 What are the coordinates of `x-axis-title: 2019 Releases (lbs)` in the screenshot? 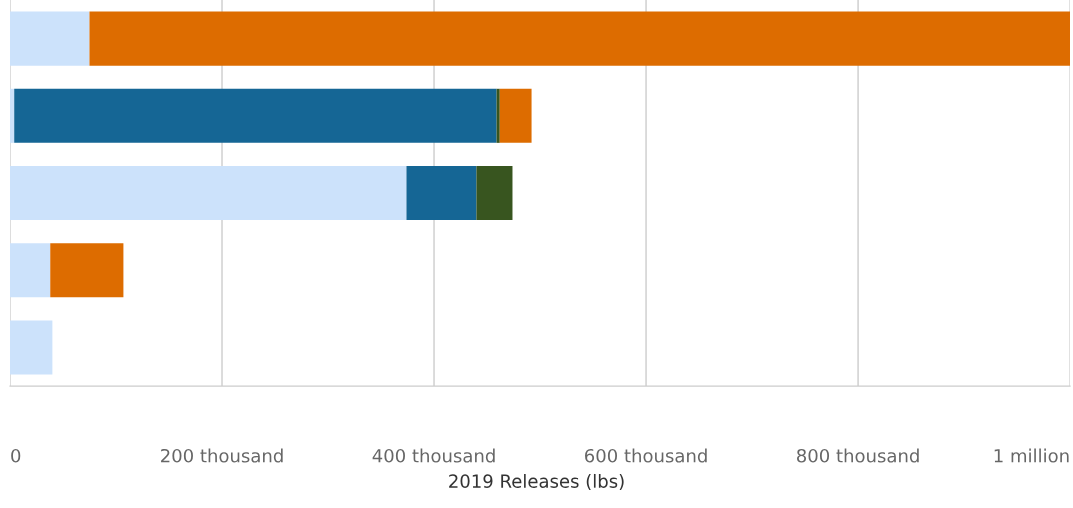 It's located at (536, 482).